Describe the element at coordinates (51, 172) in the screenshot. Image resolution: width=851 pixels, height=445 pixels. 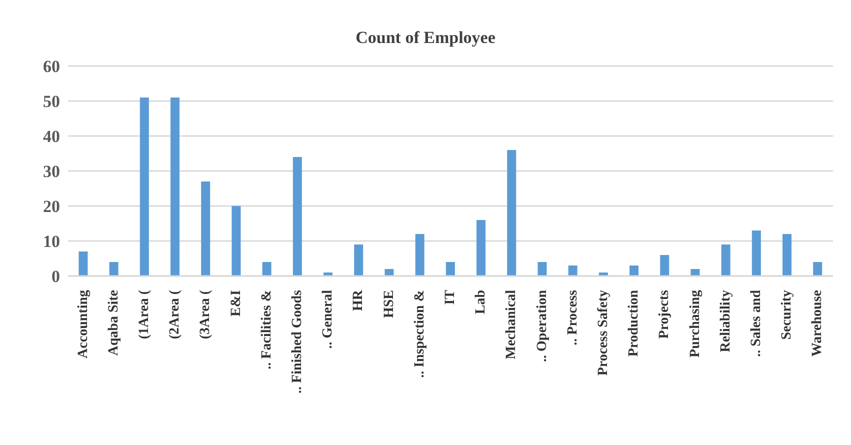
I see `y-tick-label: 30` at that location.